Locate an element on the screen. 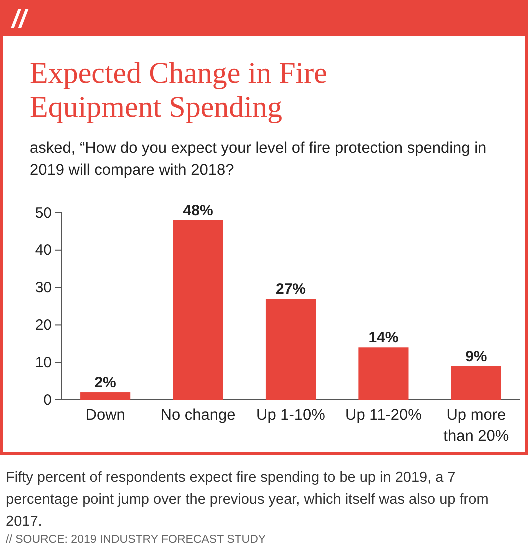 Image resolution: width=531 pixels, height=558 pixels. data-label: 9% is located at coordinates (477, 357).